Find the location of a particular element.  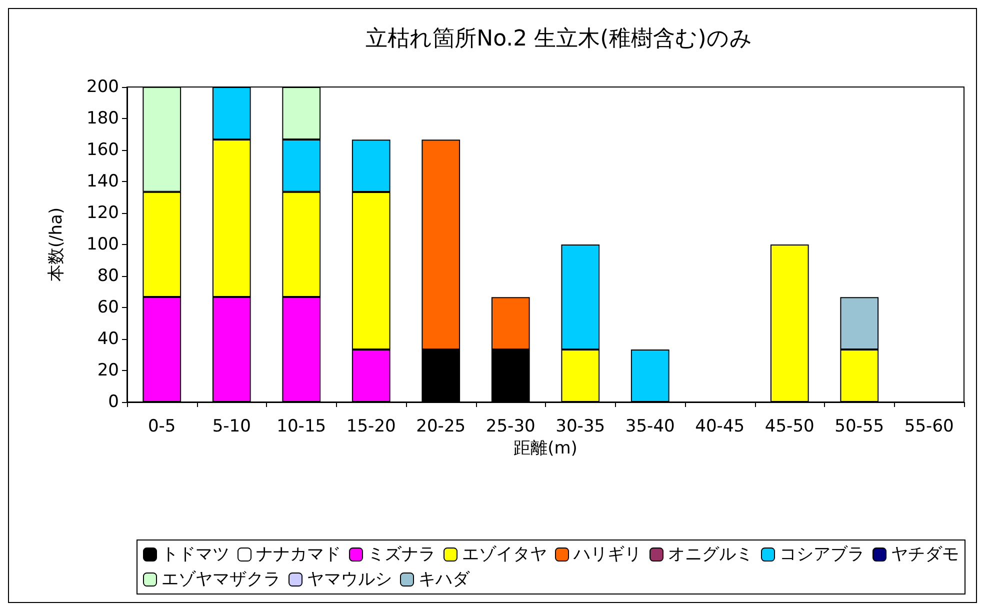

x-tick-label: 30-35 is located at coordinates (581, 426).